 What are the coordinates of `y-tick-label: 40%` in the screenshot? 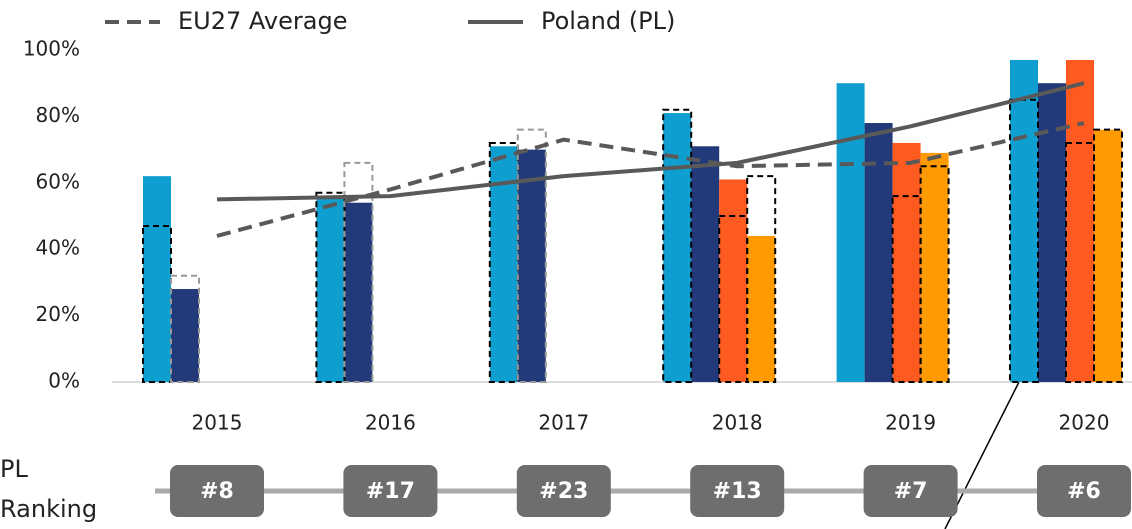 It's located at (58, 248).